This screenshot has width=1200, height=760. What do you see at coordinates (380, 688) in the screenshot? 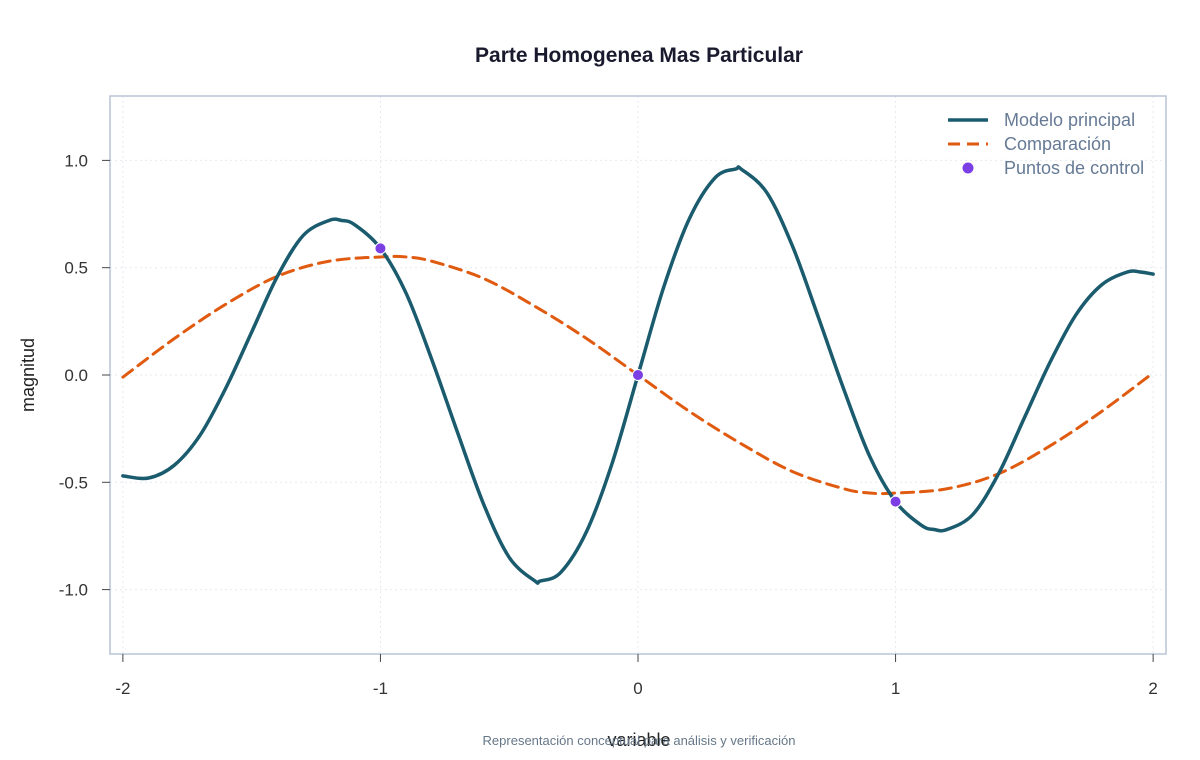
I see `x-tick-label: -1` at bounding box center [380, 688].